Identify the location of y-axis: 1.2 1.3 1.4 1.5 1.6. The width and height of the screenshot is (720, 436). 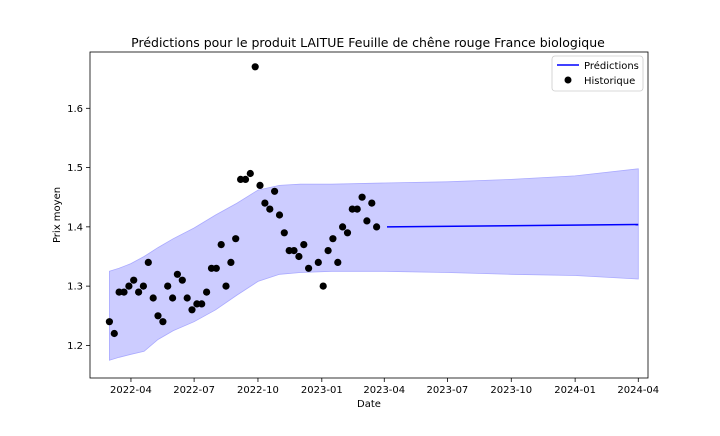
(78, 228).